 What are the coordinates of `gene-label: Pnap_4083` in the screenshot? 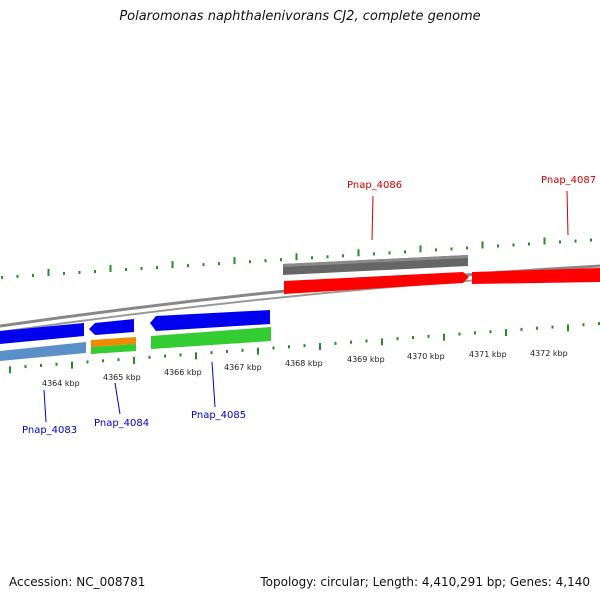 It's located at (49, 430).